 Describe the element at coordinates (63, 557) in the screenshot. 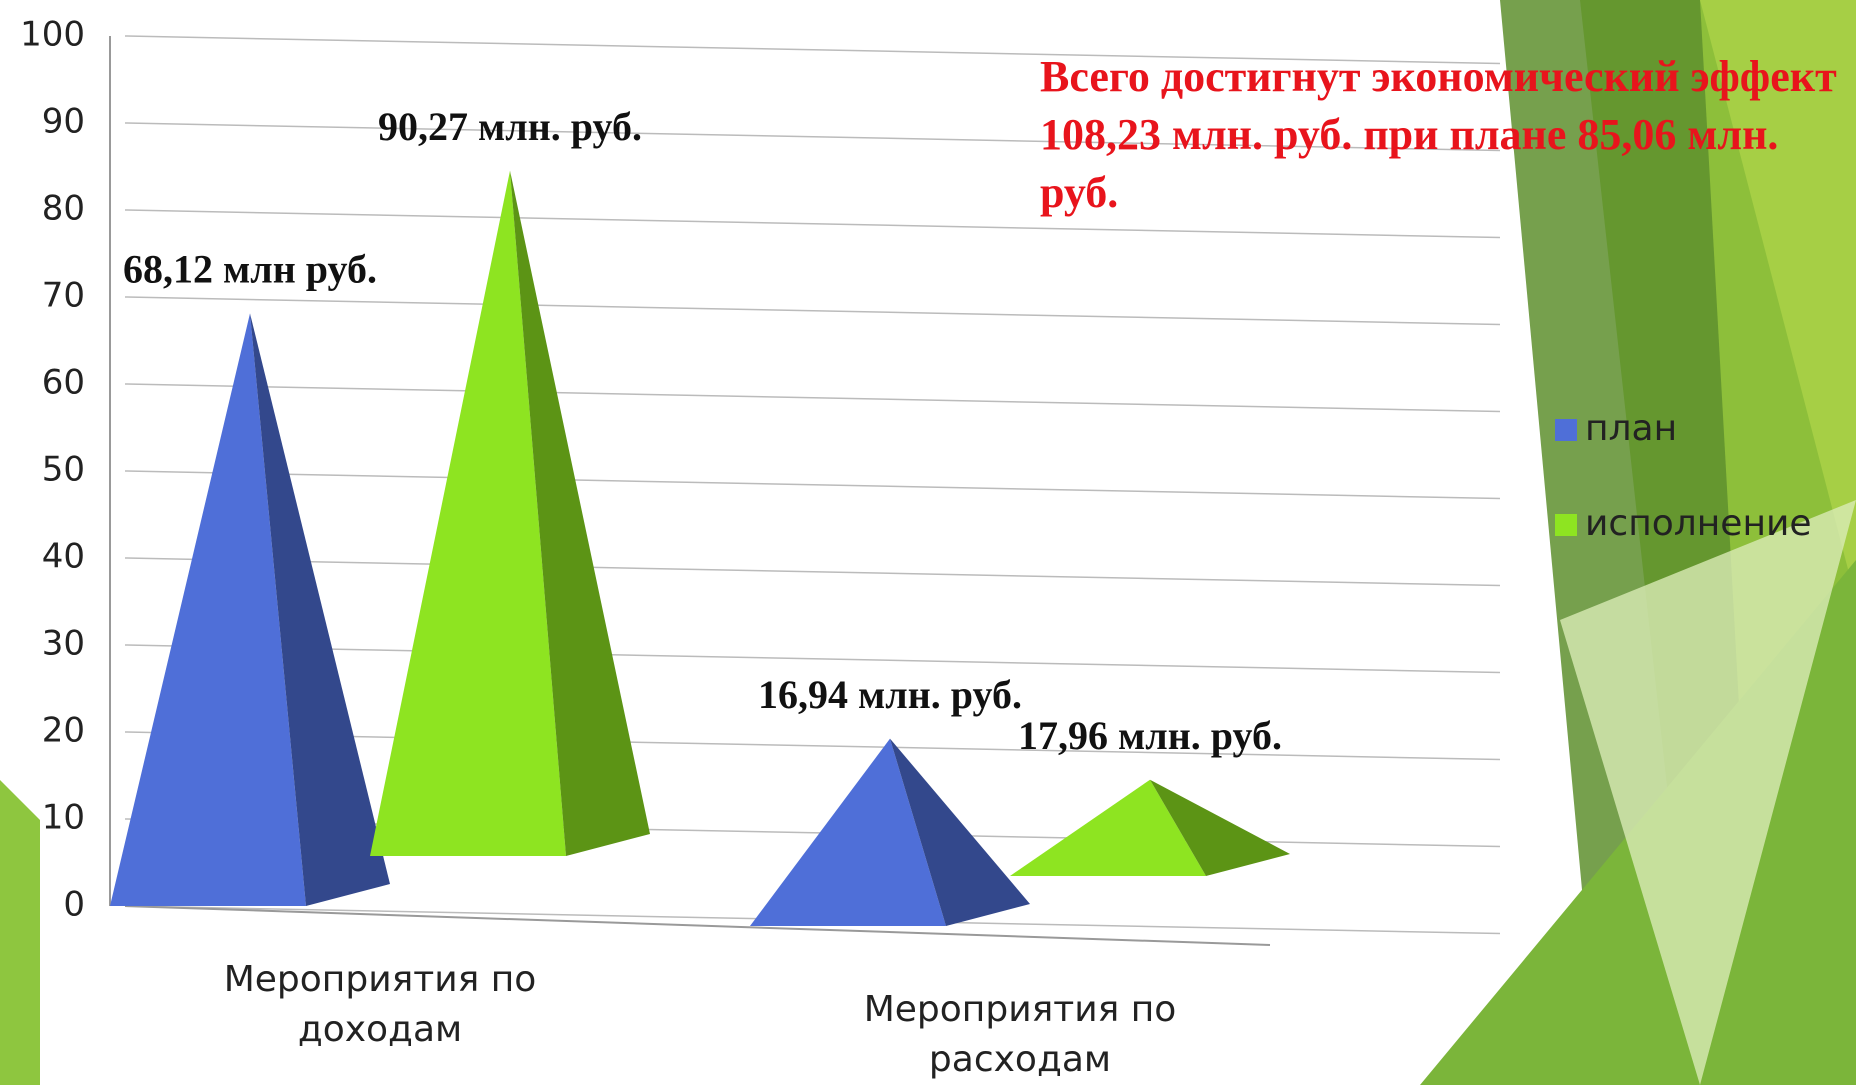

I see `y-tick-label: 40` at that location.